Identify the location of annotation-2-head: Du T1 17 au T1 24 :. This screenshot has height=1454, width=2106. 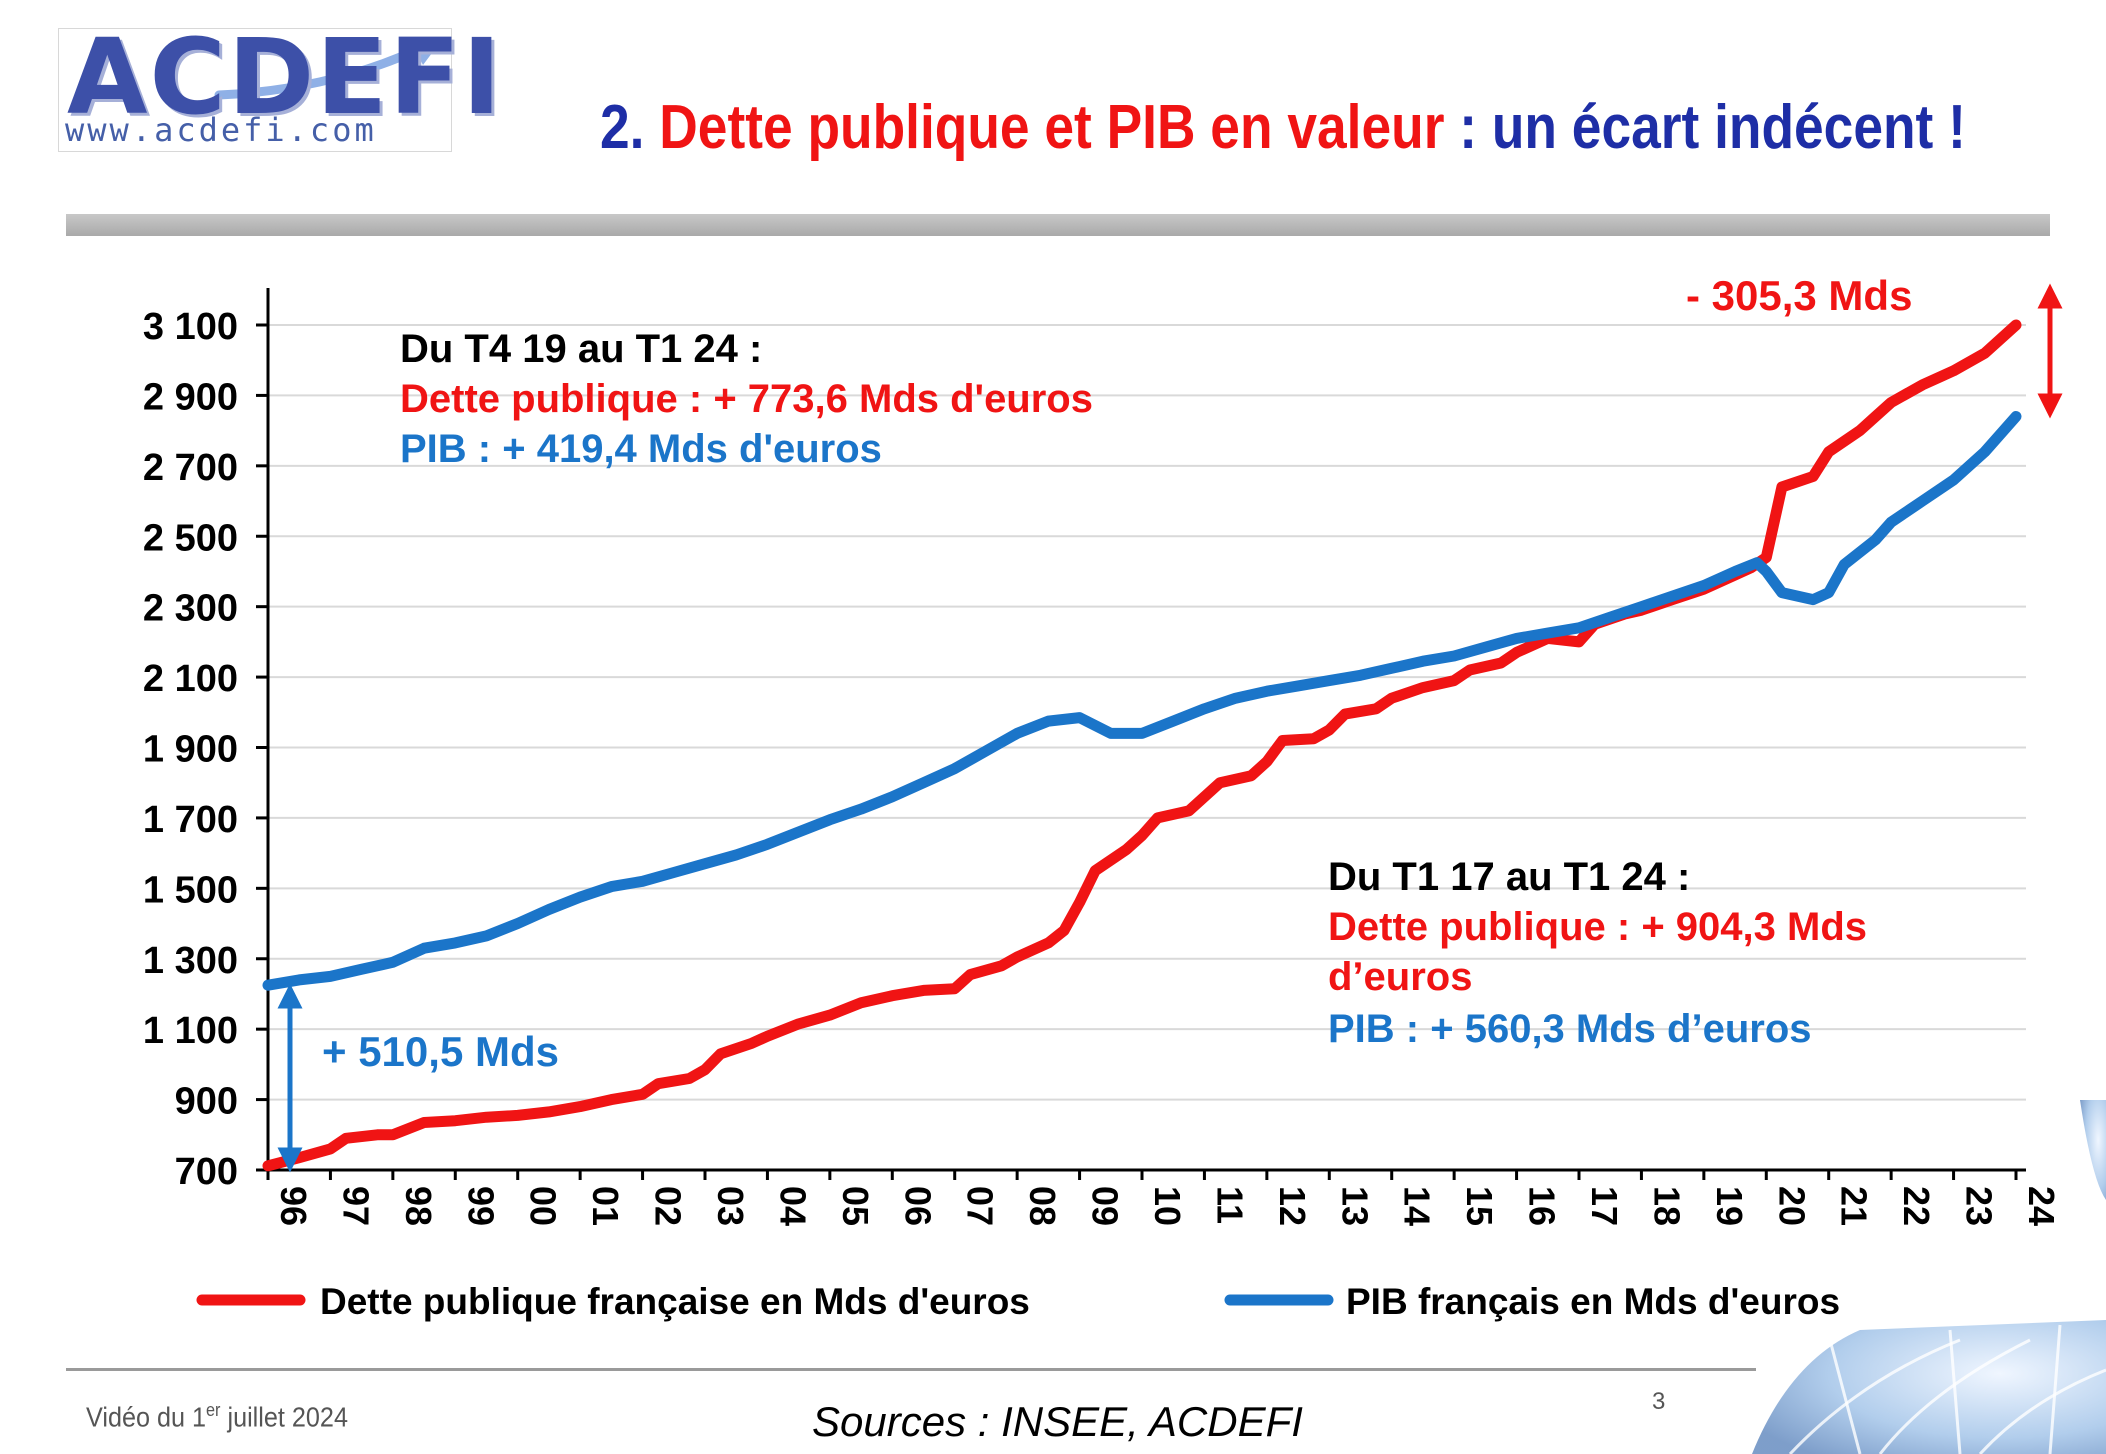
(1509, 877).